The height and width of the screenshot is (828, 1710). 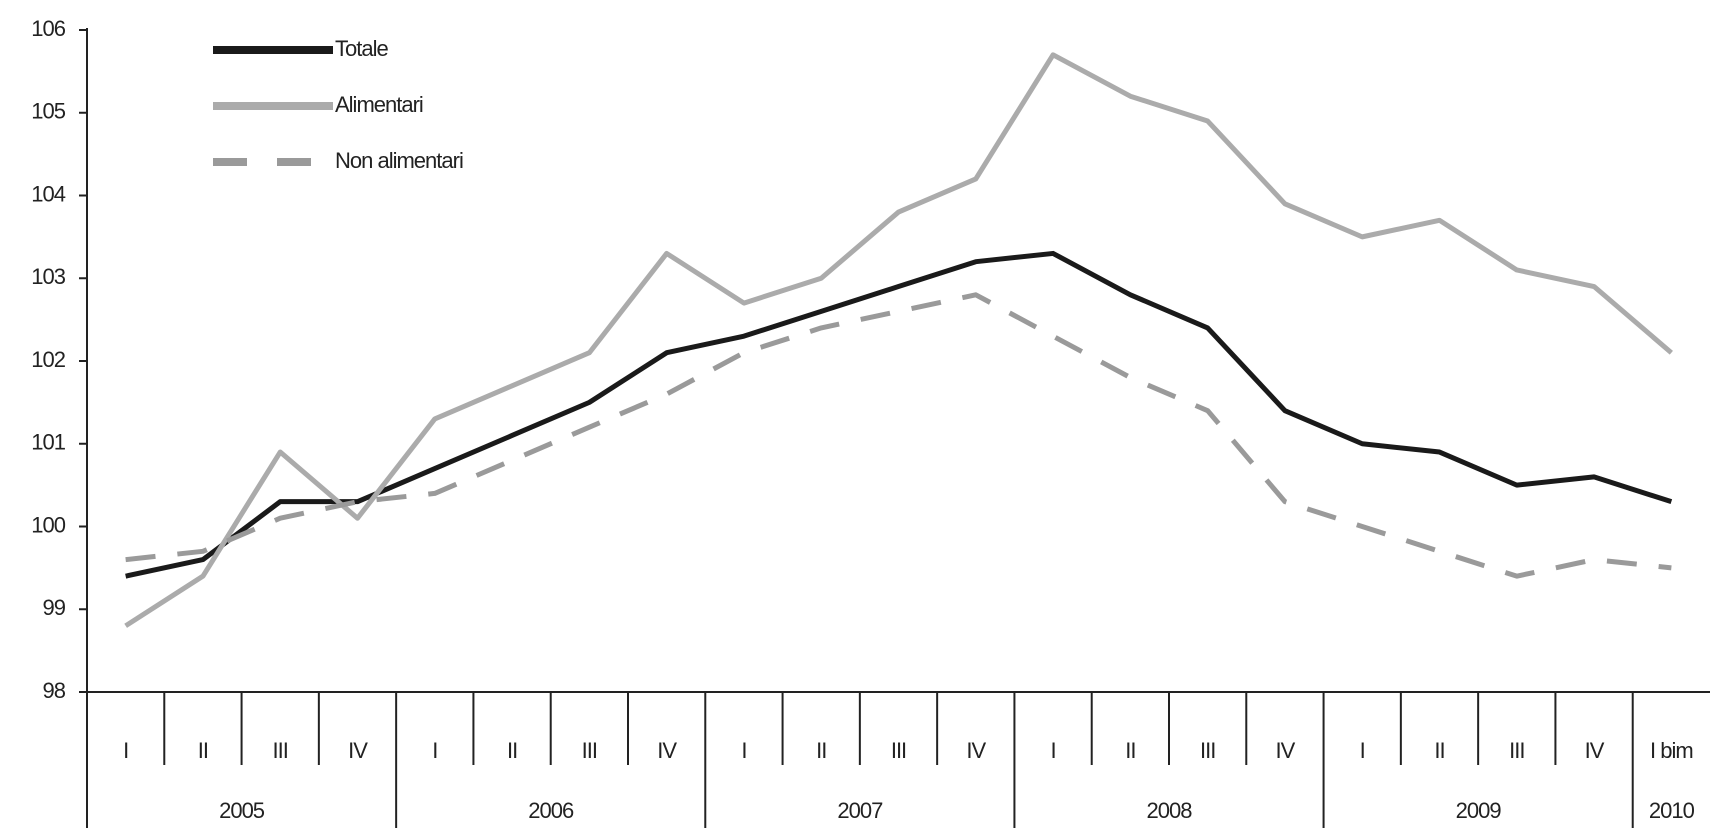 I want to click on group-label: 2007, so click(x=860, y=810).